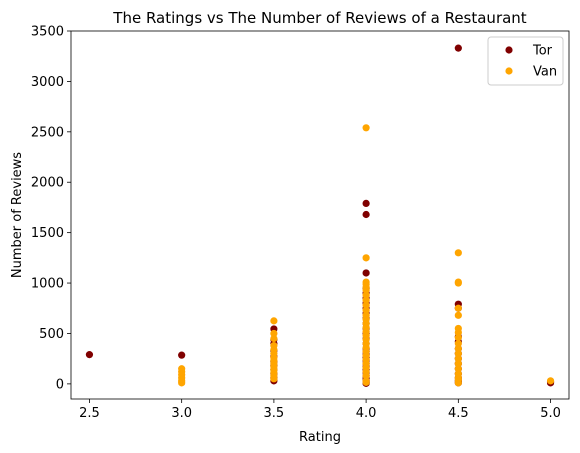  What do you see at coordinates (525, 61) in the screenshot?
I see `legend: Tor Van` at bounding box center [525, 61].